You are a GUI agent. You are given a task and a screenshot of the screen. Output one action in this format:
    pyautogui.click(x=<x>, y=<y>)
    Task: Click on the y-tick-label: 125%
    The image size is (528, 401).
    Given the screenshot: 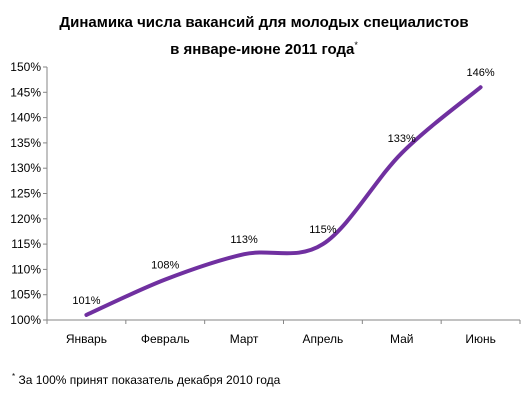 What is the action you would take?
    pyautogui.click(x=25, y=194)
    